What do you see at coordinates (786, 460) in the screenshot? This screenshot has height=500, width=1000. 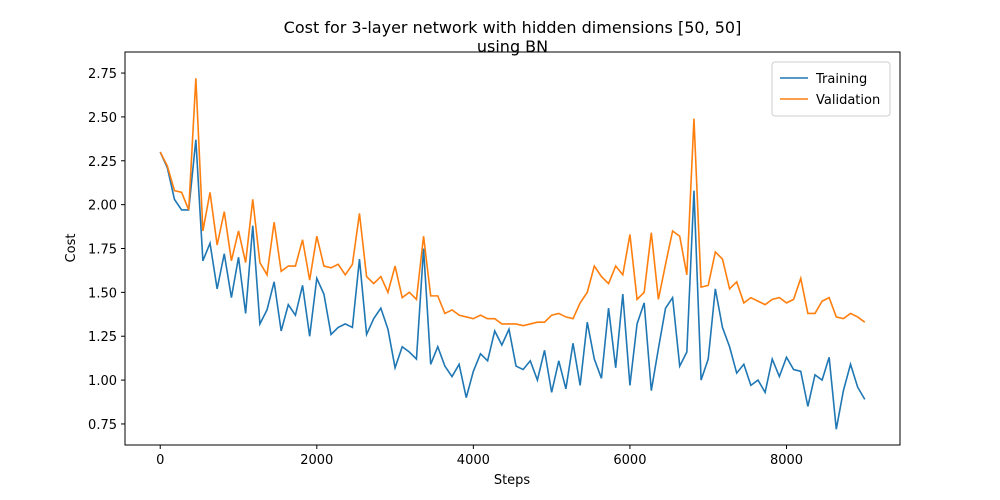 I see `x-tick-label: 8000` at bounding box center [786, 460].